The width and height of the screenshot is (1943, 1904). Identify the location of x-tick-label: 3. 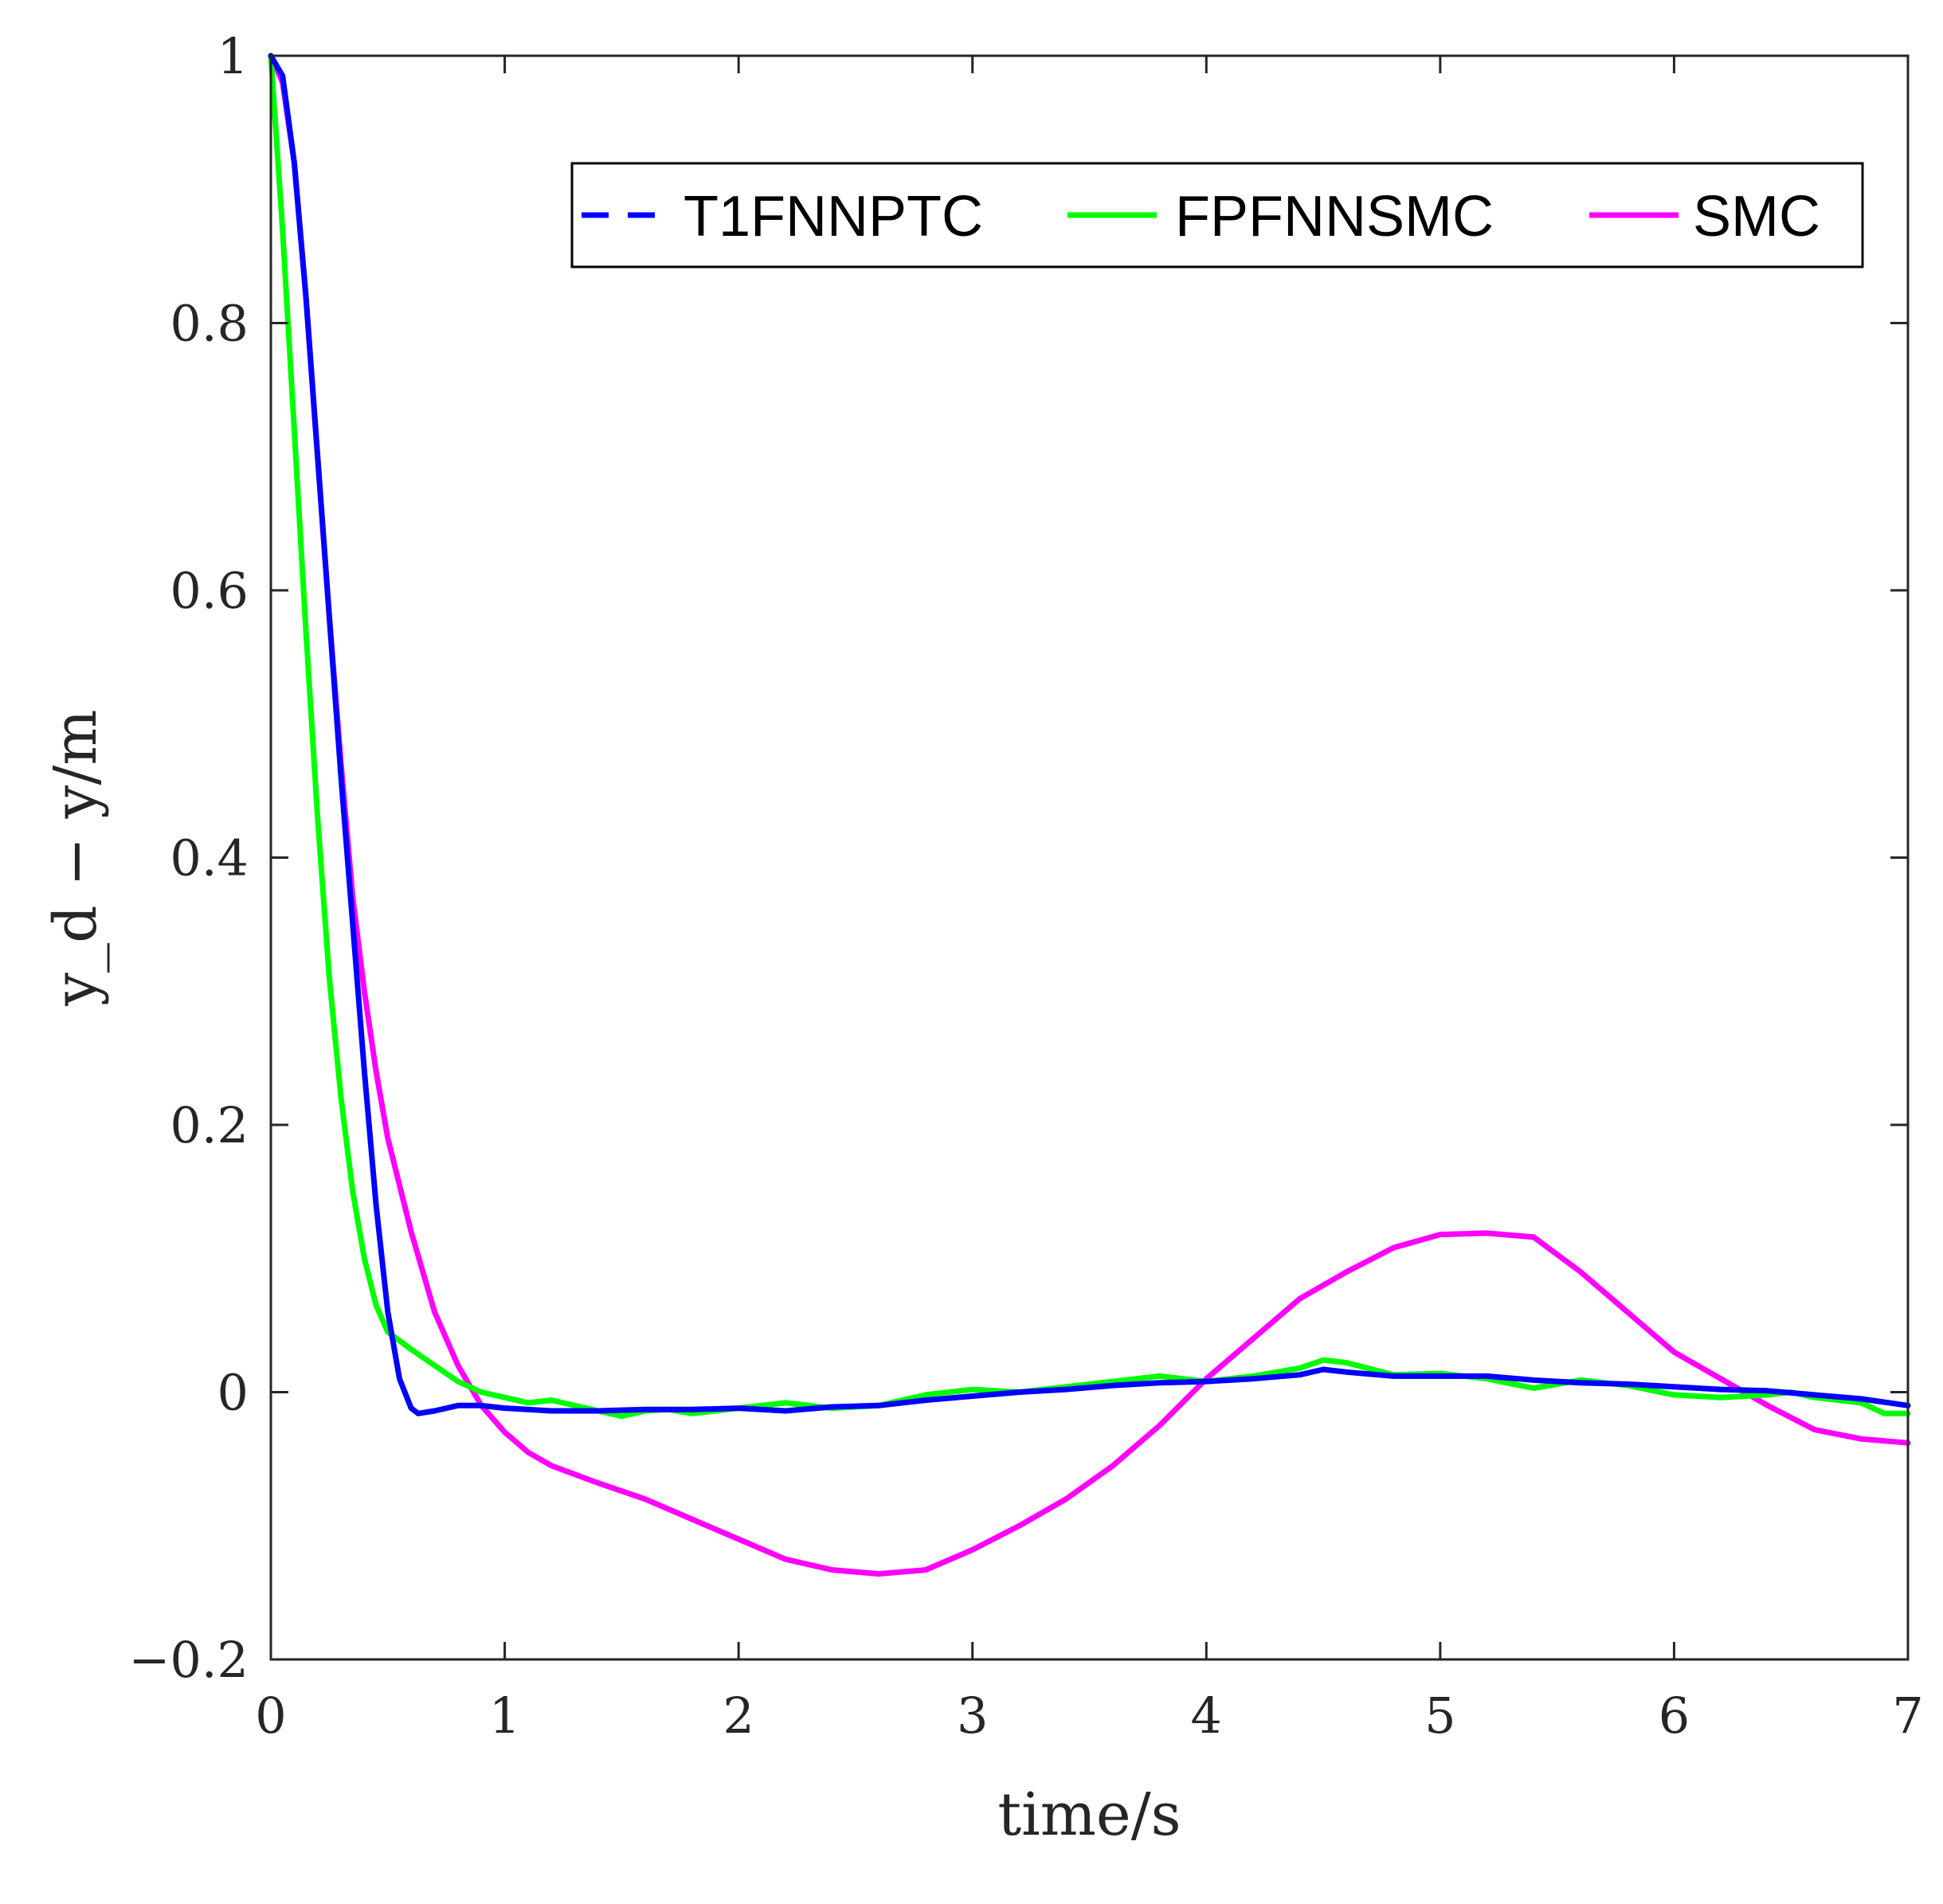
(972, 1716).